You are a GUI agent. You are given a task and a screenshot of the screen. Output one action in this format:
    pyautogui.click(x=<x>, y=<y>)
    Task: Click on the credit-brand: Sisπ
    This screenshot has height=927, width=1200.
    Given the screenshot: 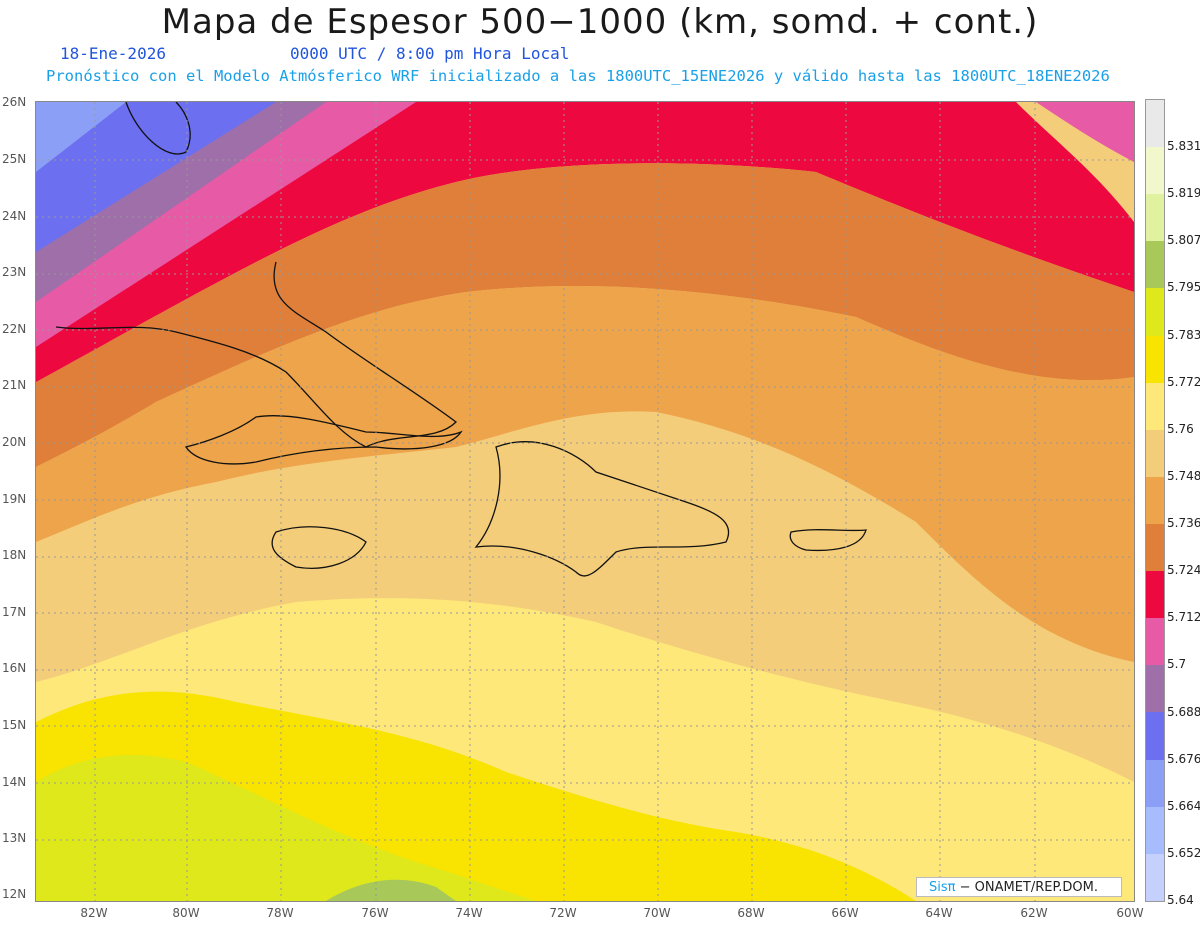 What is the action you would take?
    pyautogui.click(x=942, y=887)
    